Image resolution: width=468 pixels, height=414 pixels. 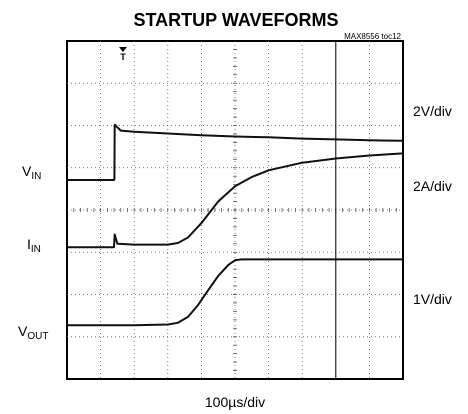 I want to click on vin-label: VIN, so click(x=31, y=172).